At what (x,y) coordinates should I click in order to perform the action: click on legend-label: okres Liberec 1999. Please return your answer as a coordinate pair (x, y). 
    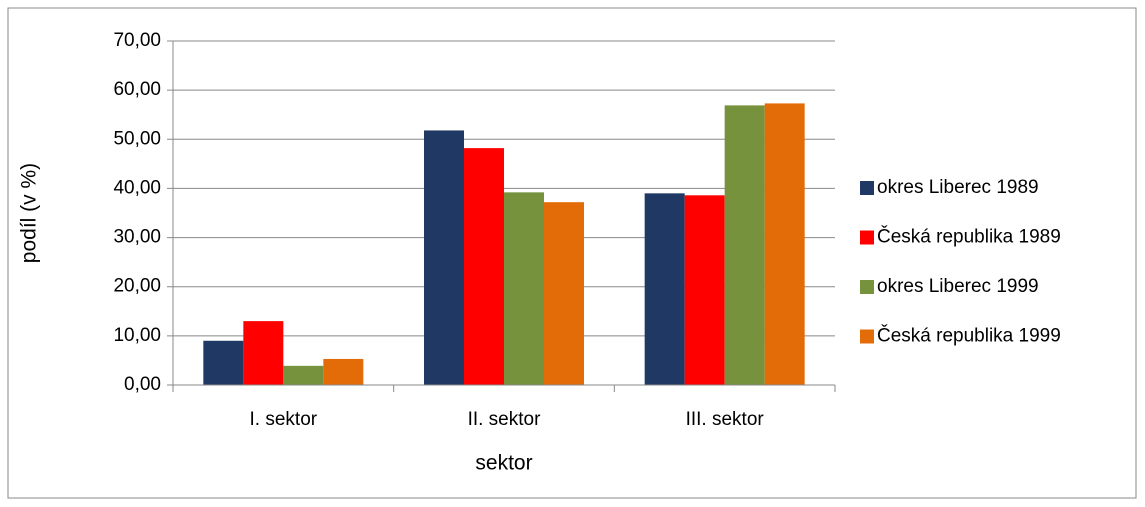
    Looking at the image, I should click on (958, 286).